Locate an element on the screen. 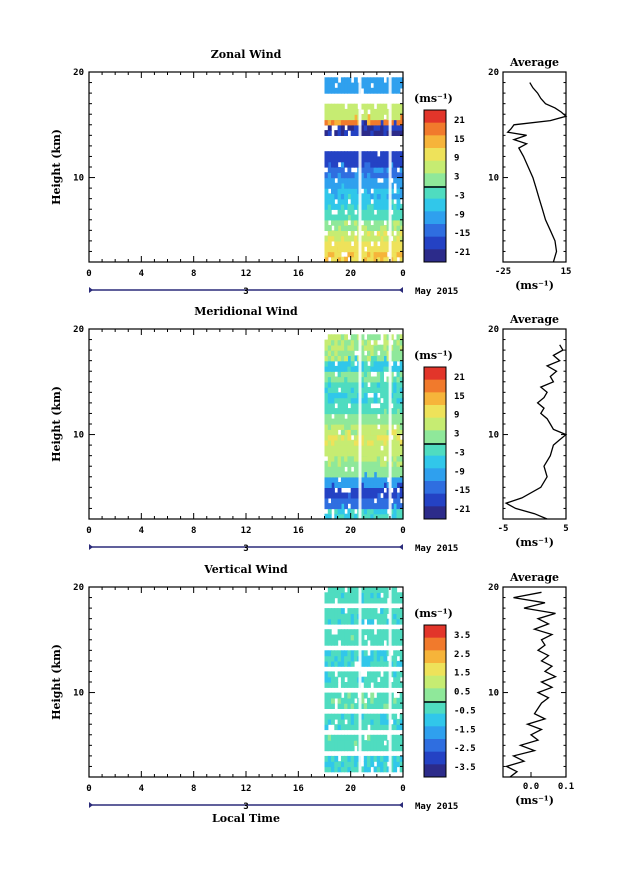 The height and width of the screenshot is (873, 623). colorbar-swatch is located at coordinates (435, 193).